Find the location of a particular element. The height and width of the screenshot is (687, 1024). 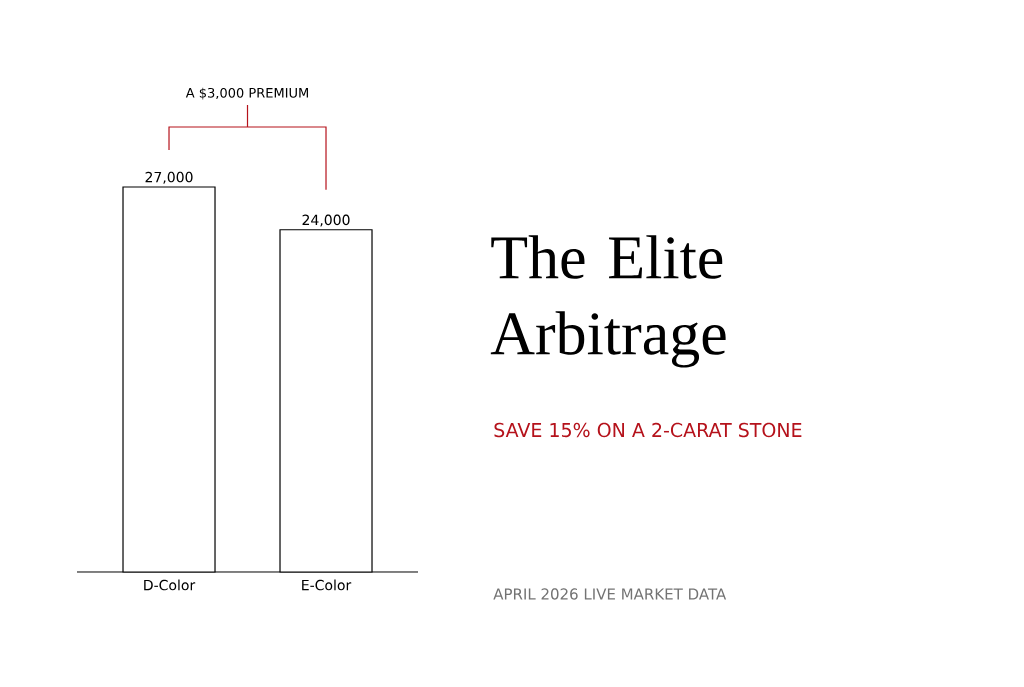

data-label: 27,000 is located at coordinates (169, 177).